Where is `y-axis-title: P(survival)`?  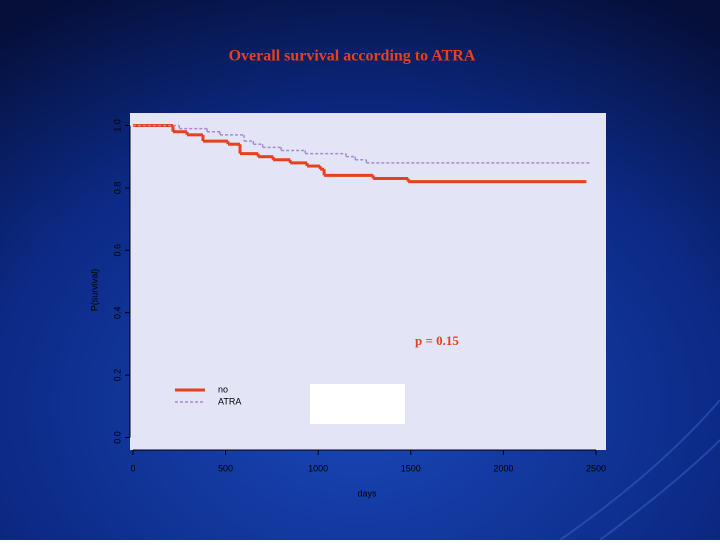
y-axis-title: P(survival) is located at coordinates (94, 290).